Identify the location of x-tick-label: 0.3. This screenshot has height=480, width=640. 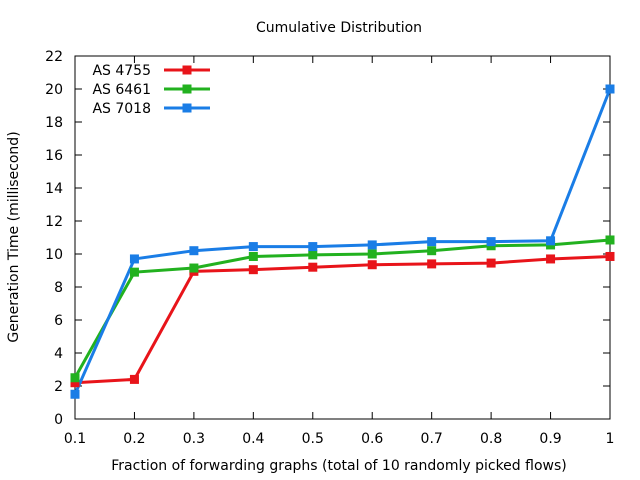
(194, 439).